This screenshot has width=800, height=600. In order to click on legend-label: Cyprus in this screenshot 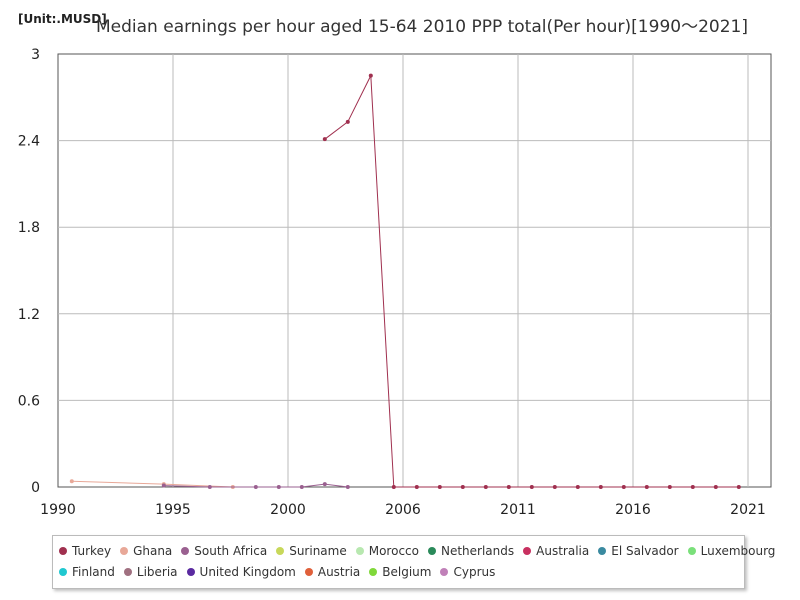, I will do `click(474, 571)`.